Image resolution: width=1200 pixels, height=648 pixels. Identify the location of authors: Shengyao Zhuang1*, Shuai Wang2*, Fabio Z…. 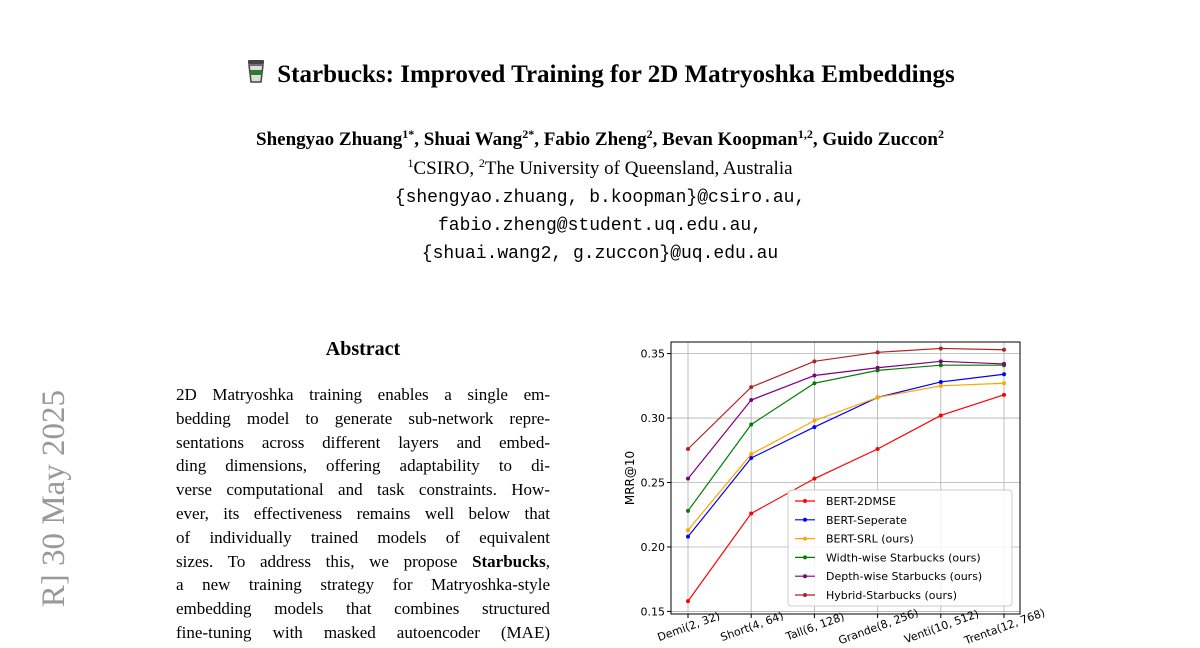
(600, 139).